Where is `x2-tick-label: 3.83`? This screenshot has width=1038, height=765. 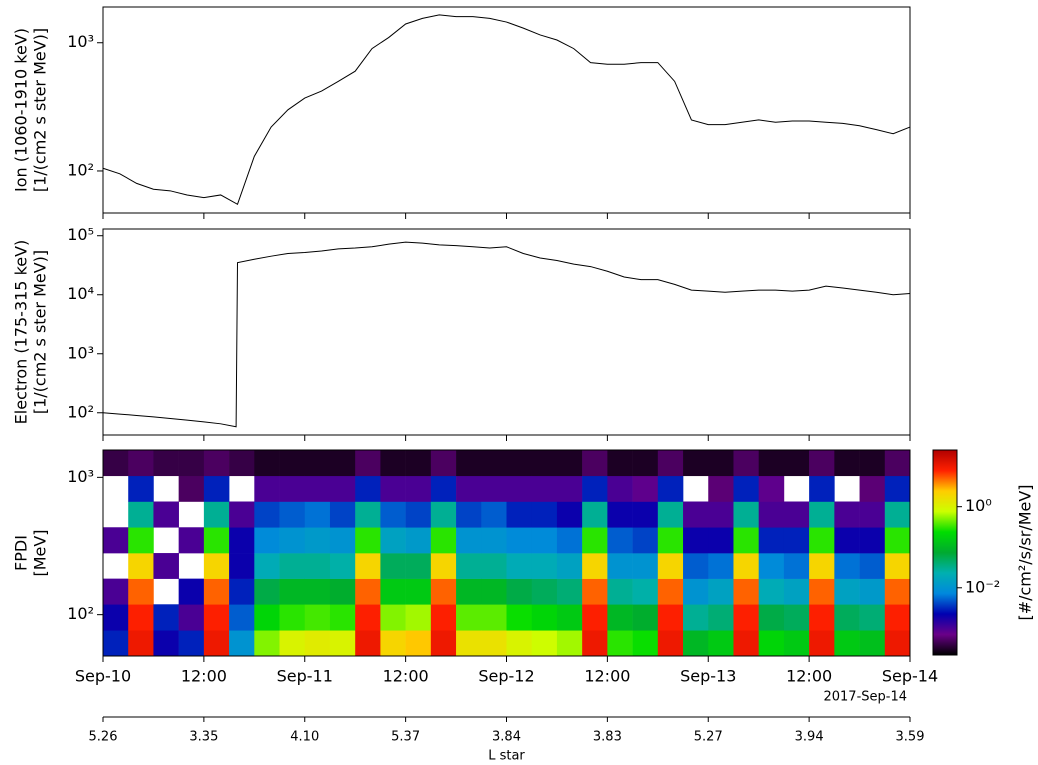
x2-tick-label: 3.83 is located at coordinates (607, 737).